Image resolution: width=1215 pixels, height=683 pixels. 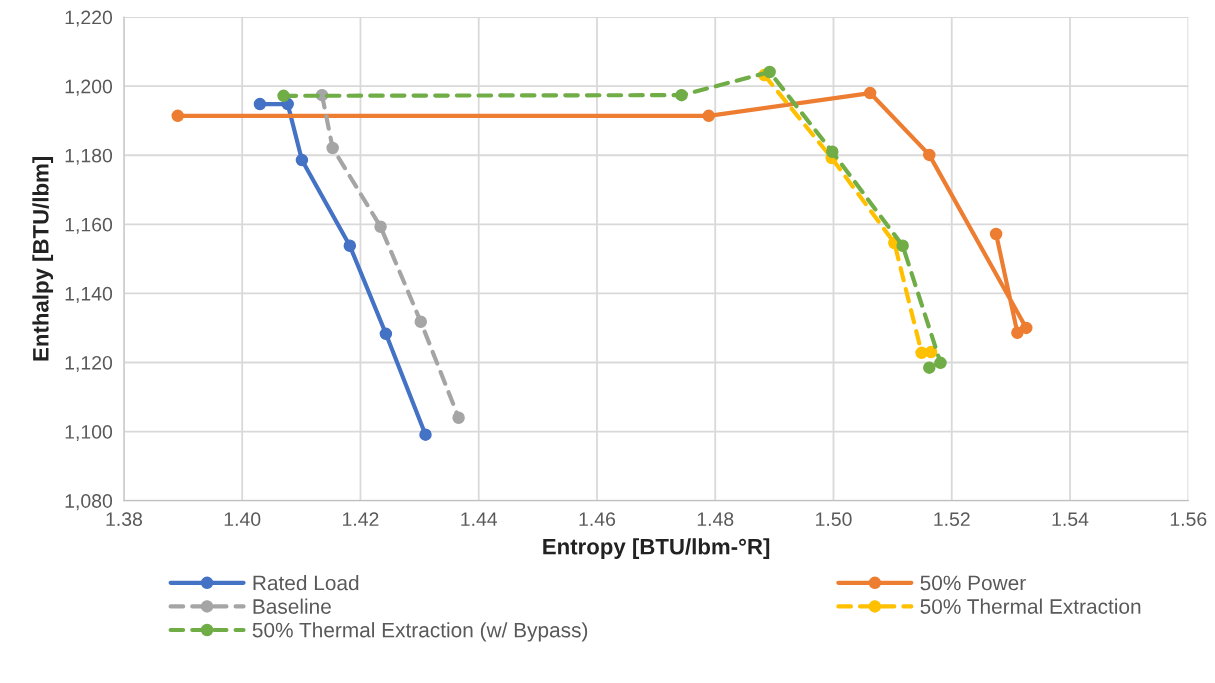 What do you see at coordinates (715, 519) in the screenshot?
I see `x-tick-label: 1.48` at bounding box center [715, 519].